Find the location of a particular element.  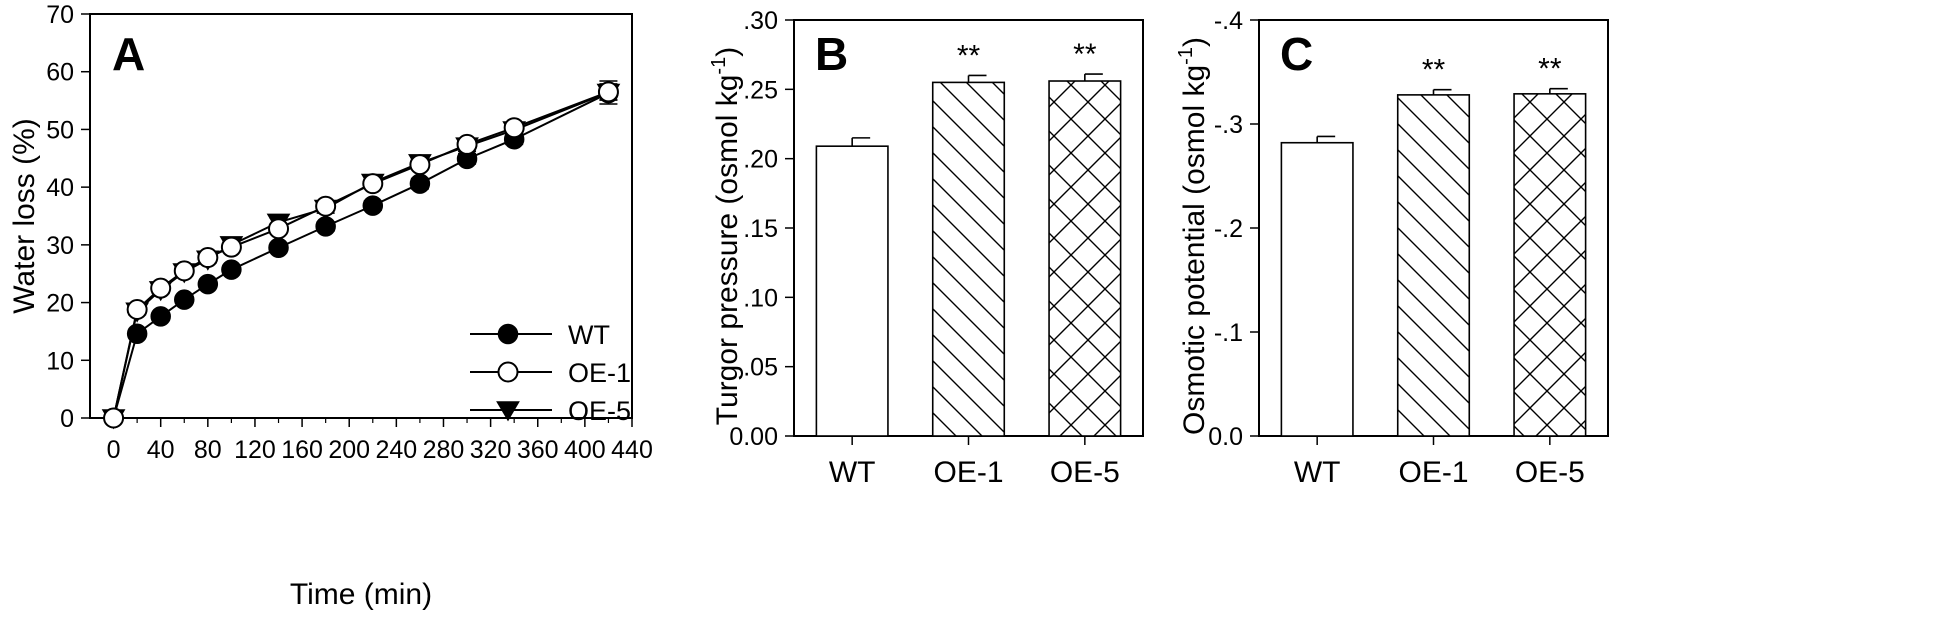

y-axis-title-text: Osmotic potential (osmol kg is located at coordinates (1194, 250).